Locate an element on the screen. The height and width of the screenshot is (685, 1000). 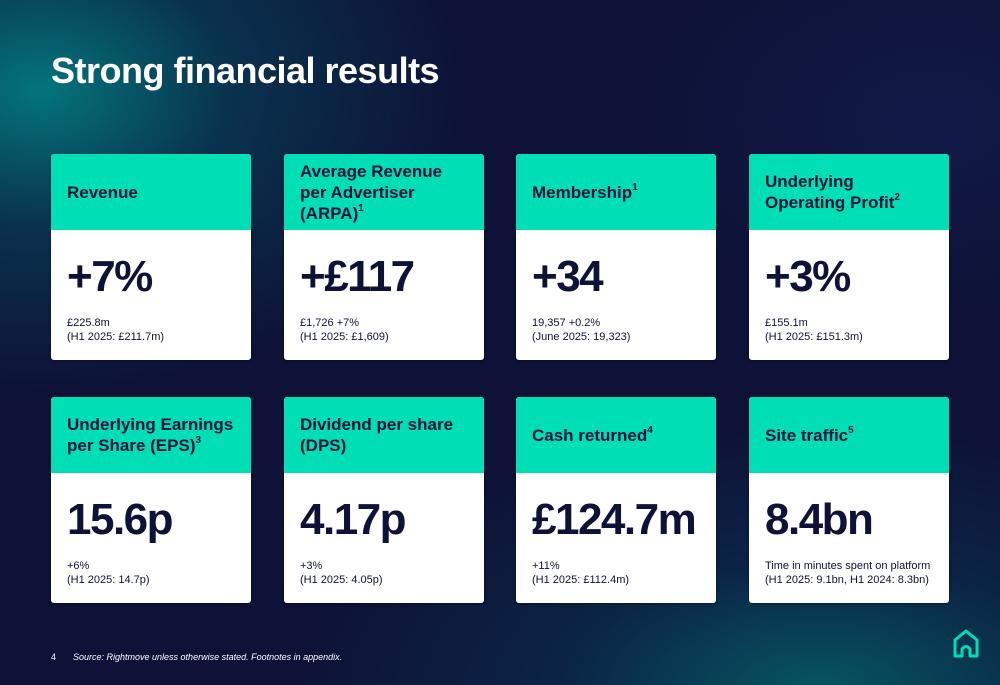
card-detail: +6% (H1 2025: 14.7p) is located at coordinates (108, 573).